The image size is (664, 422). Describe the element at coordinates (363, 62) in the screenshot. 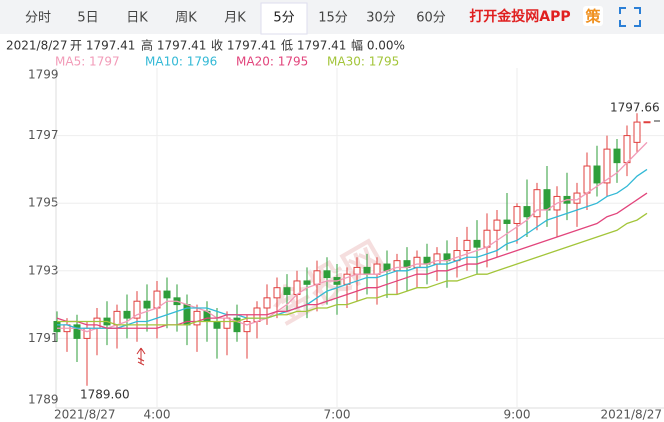

I see `legend-entry: MA30: 1795` at that location.